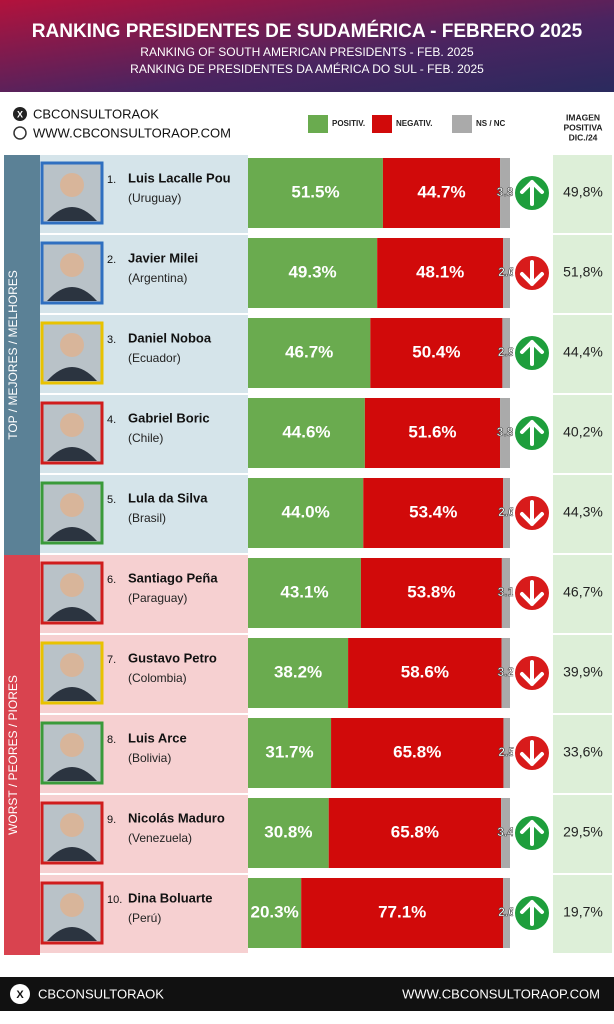 Image resolution: width=614 pixels, height=1024 pixels. Describe the element at coordinates (111, 660) in the screenshot. I see `rank: 7.` at that location.